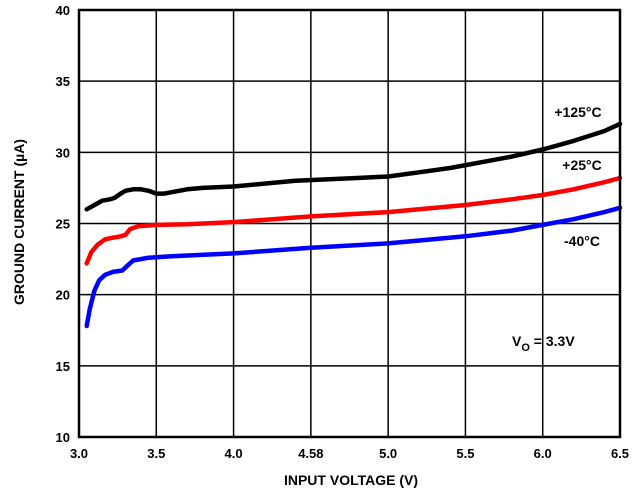 The height and width of the screenshot is (495, 642). Describe the element at coordinates (63, 437) in the screenshot. I see `y-tick-label: 10` at that location.